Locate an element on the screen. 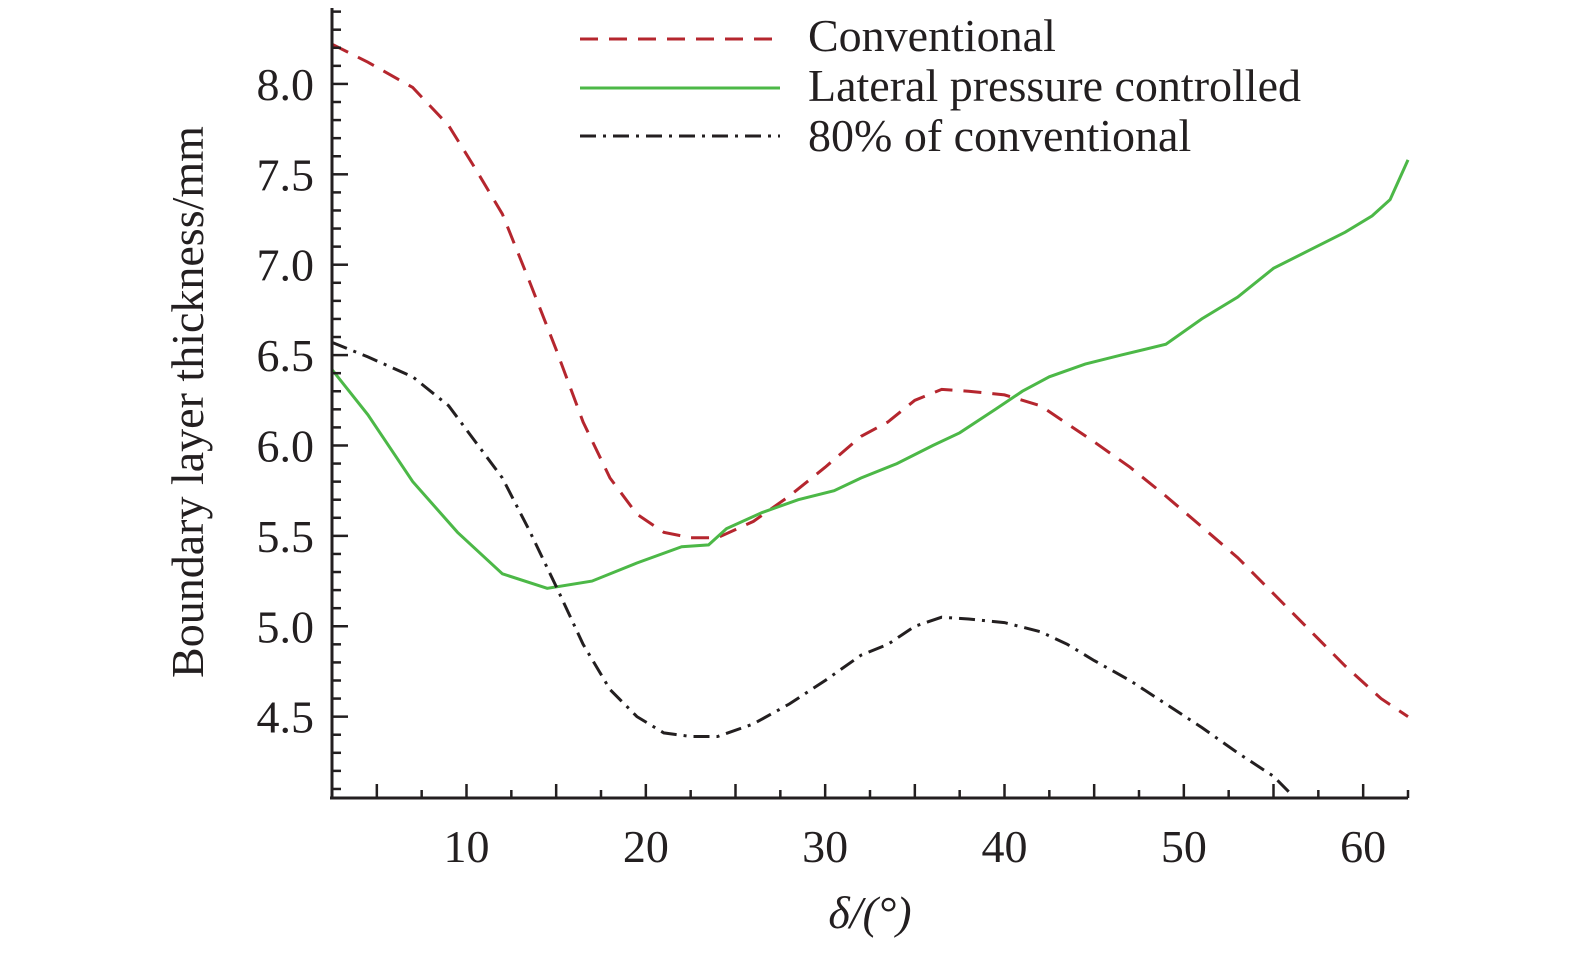 The width and height of the screenshot is (1575, 956). y-tick-label: 8.0 is located at coordinates (286, 84).